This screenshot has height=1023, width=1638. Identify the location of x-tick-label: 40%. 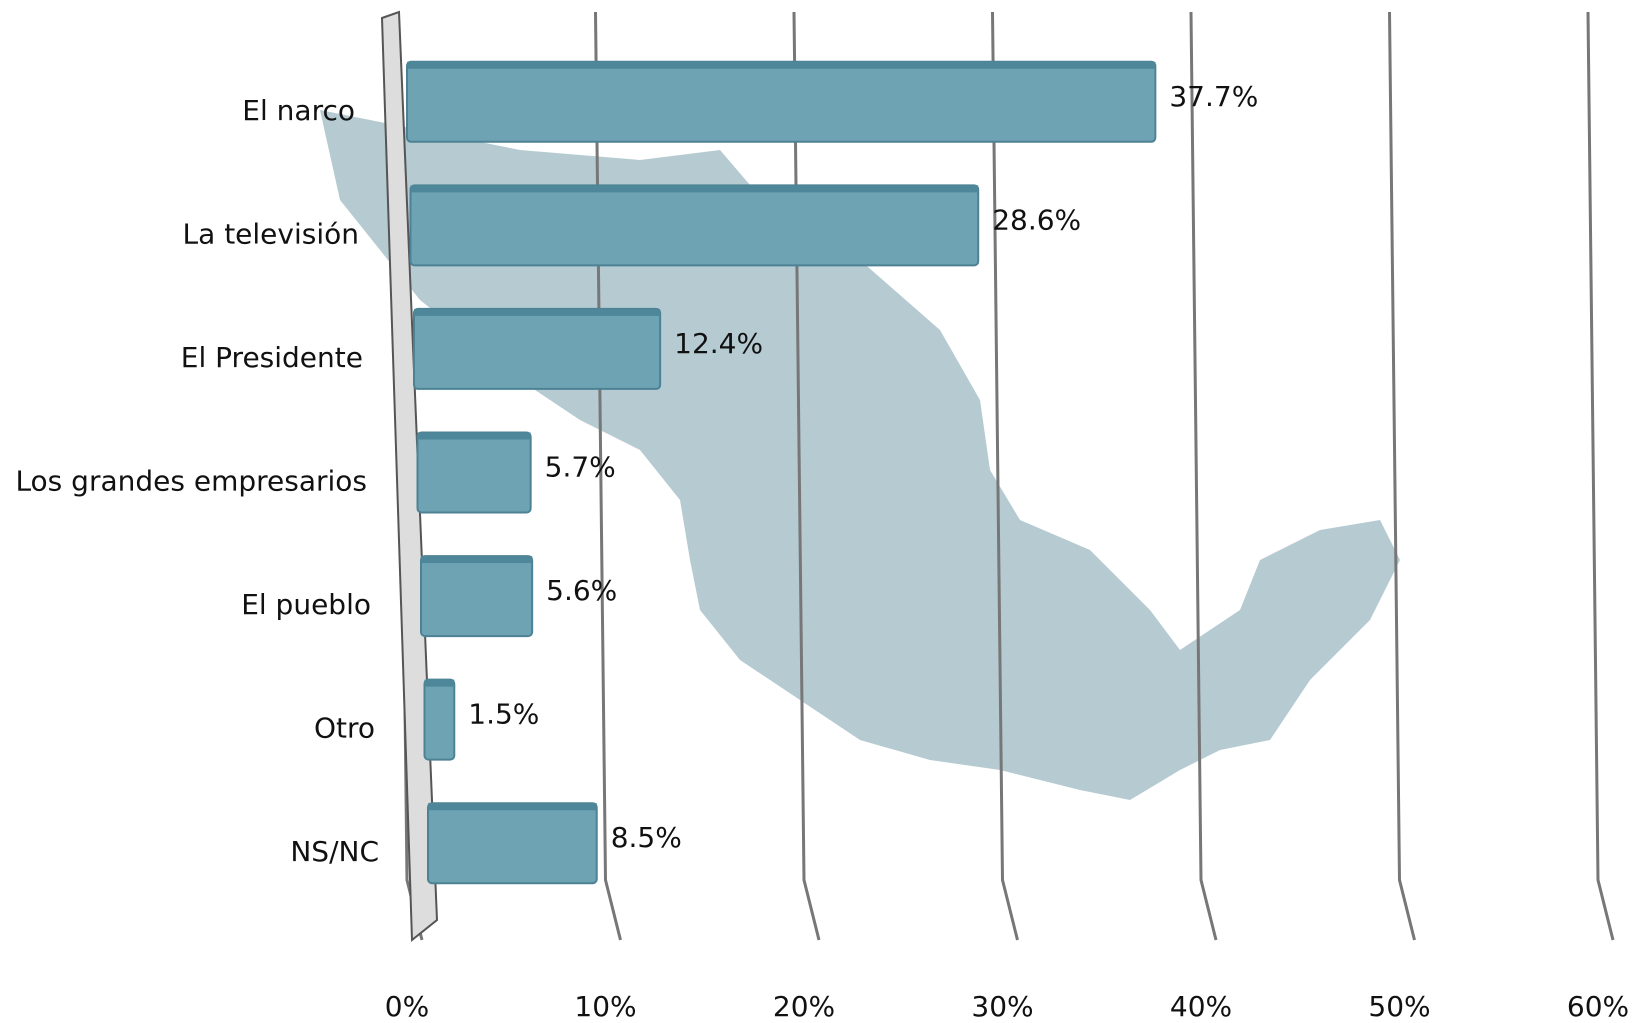
(1201, 1006).